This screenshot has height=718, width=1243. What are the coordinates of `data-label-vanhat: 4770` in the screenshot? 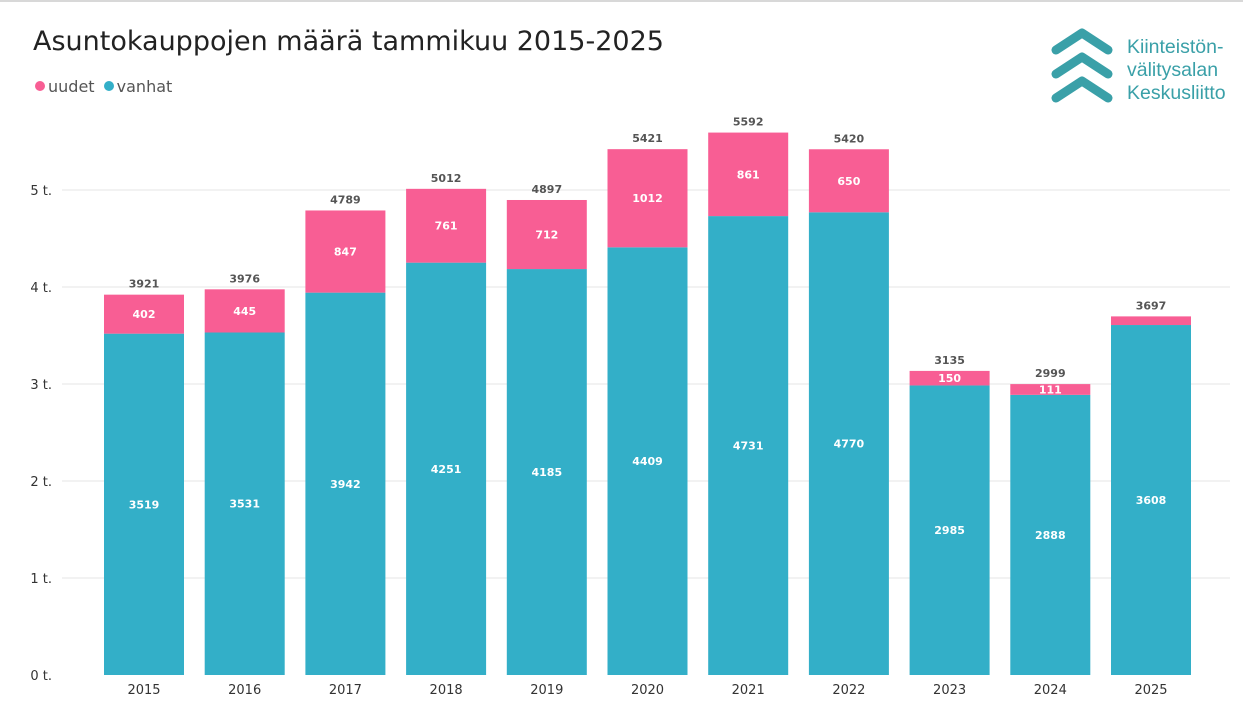 It's located at (849, 444).